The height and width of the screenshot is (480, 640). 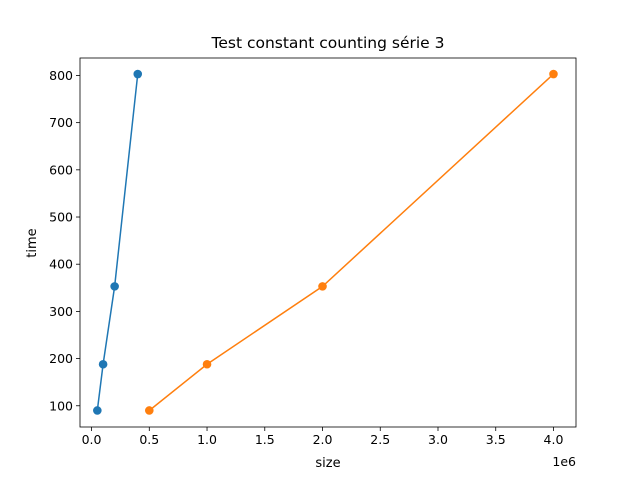 I want to click on y-tick-label: 700, so click(x=61, y=122).